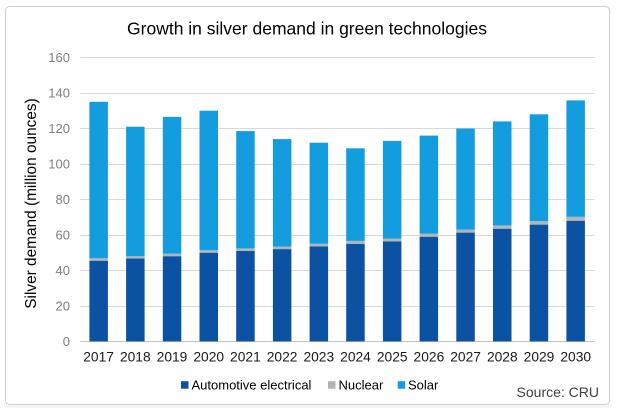  What do you see at coordinates (63, 270) in the screenshot?
I see `svg-text: 40` at bounding box center [63, 270].